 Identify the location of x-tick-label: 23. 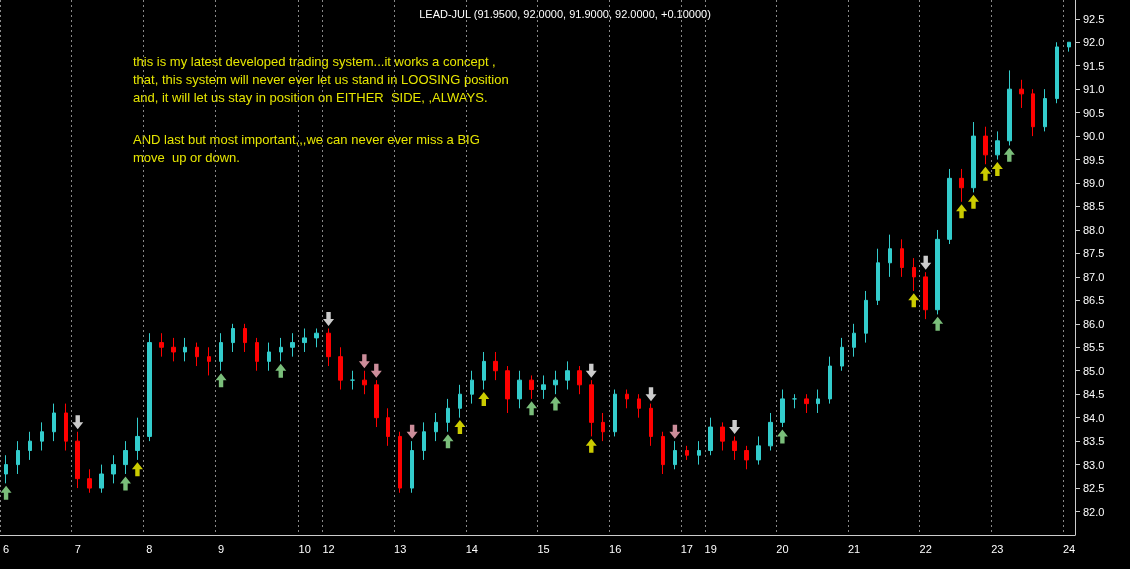
(997, 548).